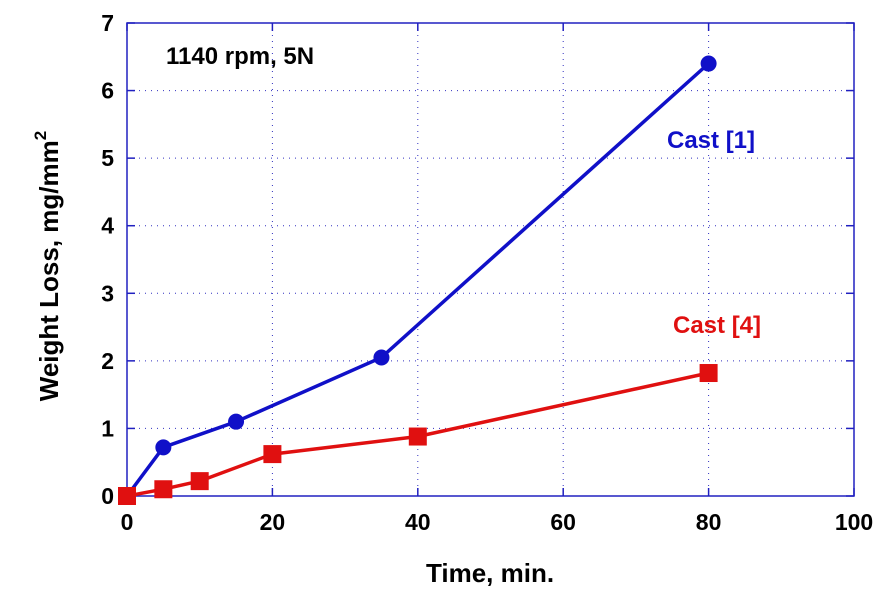 This screenshot has height=597, width=896. Describe the element at coordinates (107, 428) in the screenshot. I see `y-tick-label: 1` at that location.